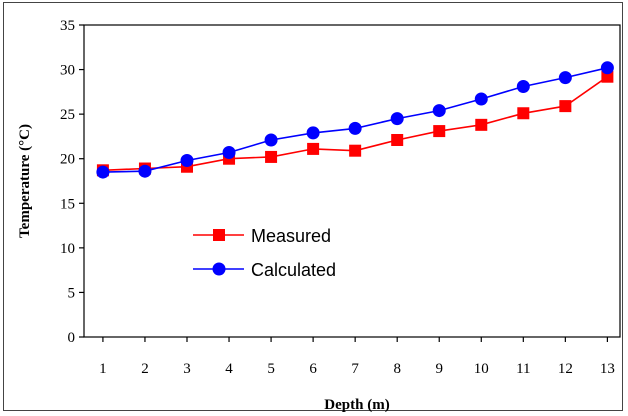  What do you see at coordinates (67, 160) in the screenshot?
I see `y-tick-label: 20` at bounding box center [67, 160].